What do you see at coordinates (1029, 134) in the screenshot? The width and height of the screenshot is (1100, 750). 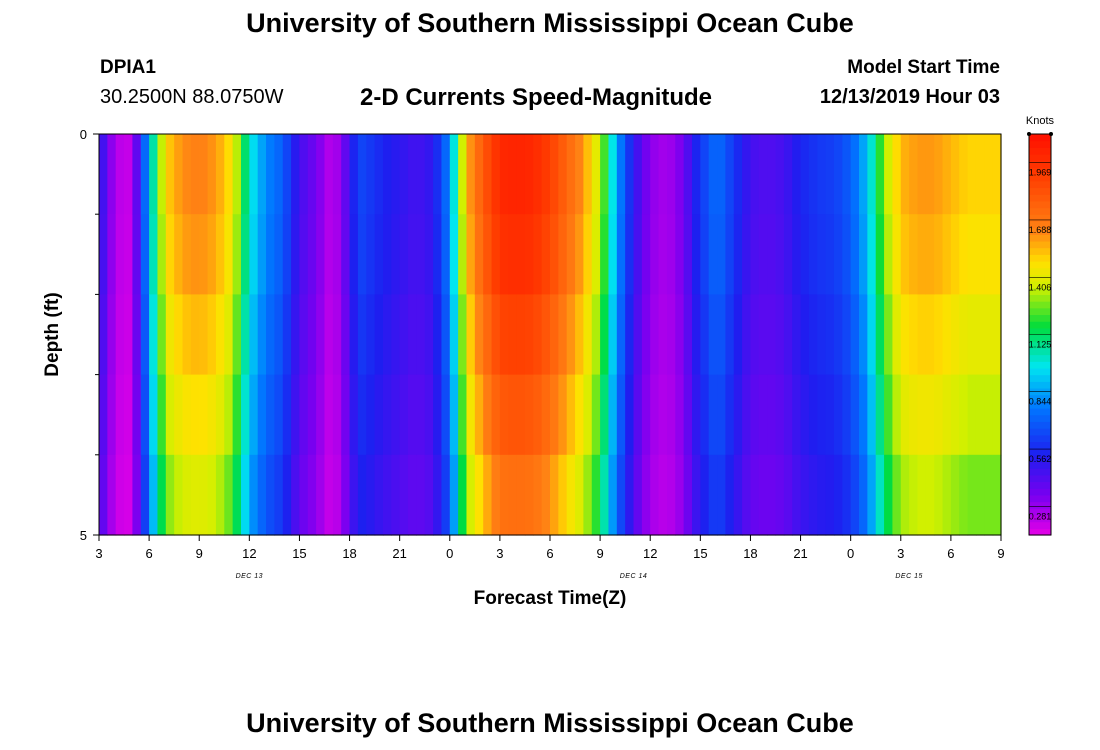 I see `colorbar-end-dot` at bounding box center [1029, 134].